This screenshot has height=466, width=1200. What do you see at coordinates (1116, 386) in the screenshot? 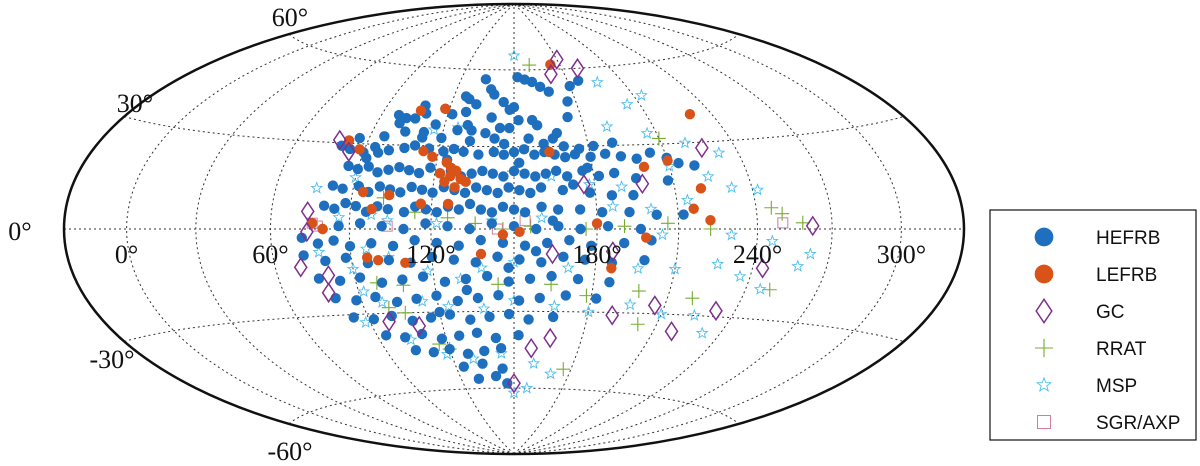
I see `legend-label-msp: MSP` at bounding box center [1116, 386].